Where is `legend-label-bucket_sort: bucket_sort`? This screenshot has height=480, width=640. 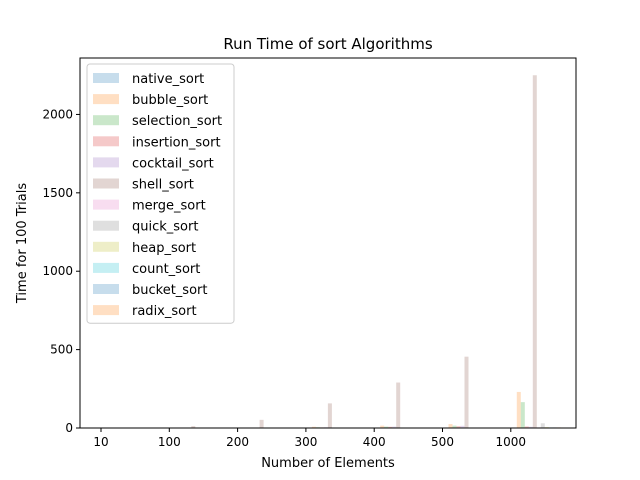
legend-label-bucket_sort: bucket_sort is located at coordinates (169, 290).